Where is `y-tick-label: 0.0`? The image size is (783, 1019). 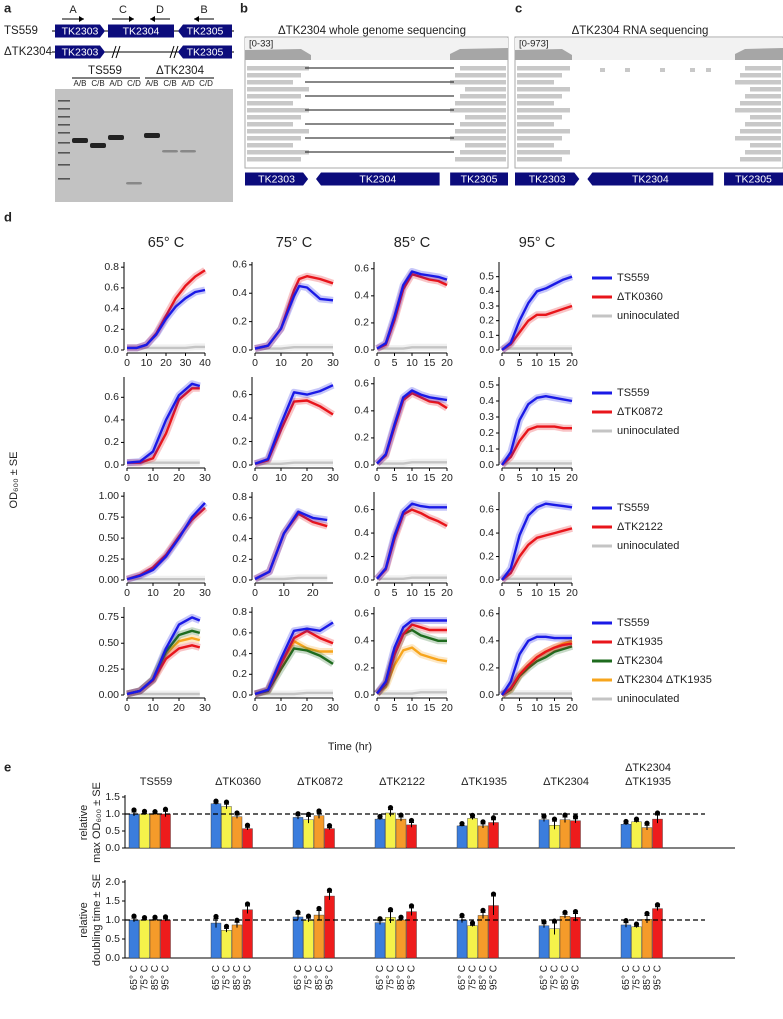
y-tick-label: 0.0 is located at coordinates (361, 350).